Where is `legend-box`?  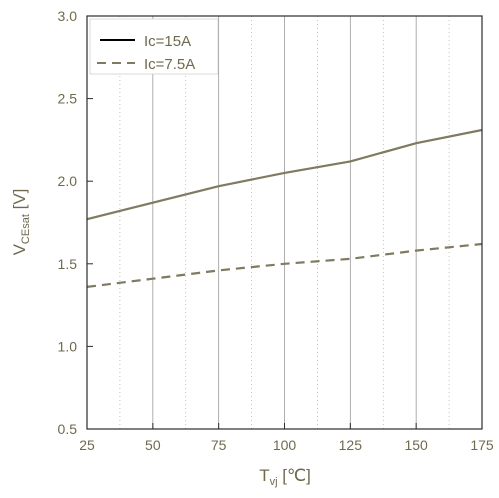
legend-box is located at coordinates (154, 46).